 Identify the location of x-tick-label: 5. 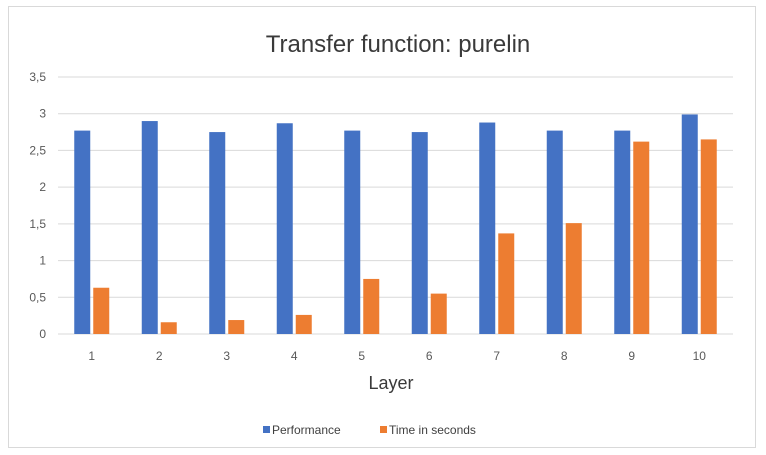
(361, 356).